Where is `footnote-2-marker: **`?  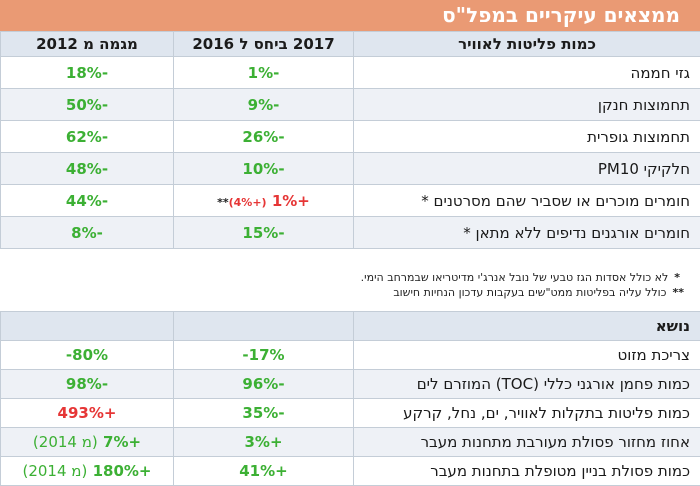 footnote-2-marker: ** is located at coordinates (678, 292).